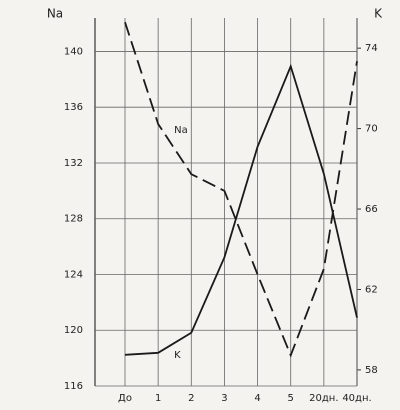  What do you see at coordinates (181, 130) in the screenshot?
I see `series-label: Na` at bounding box center [181, 130].